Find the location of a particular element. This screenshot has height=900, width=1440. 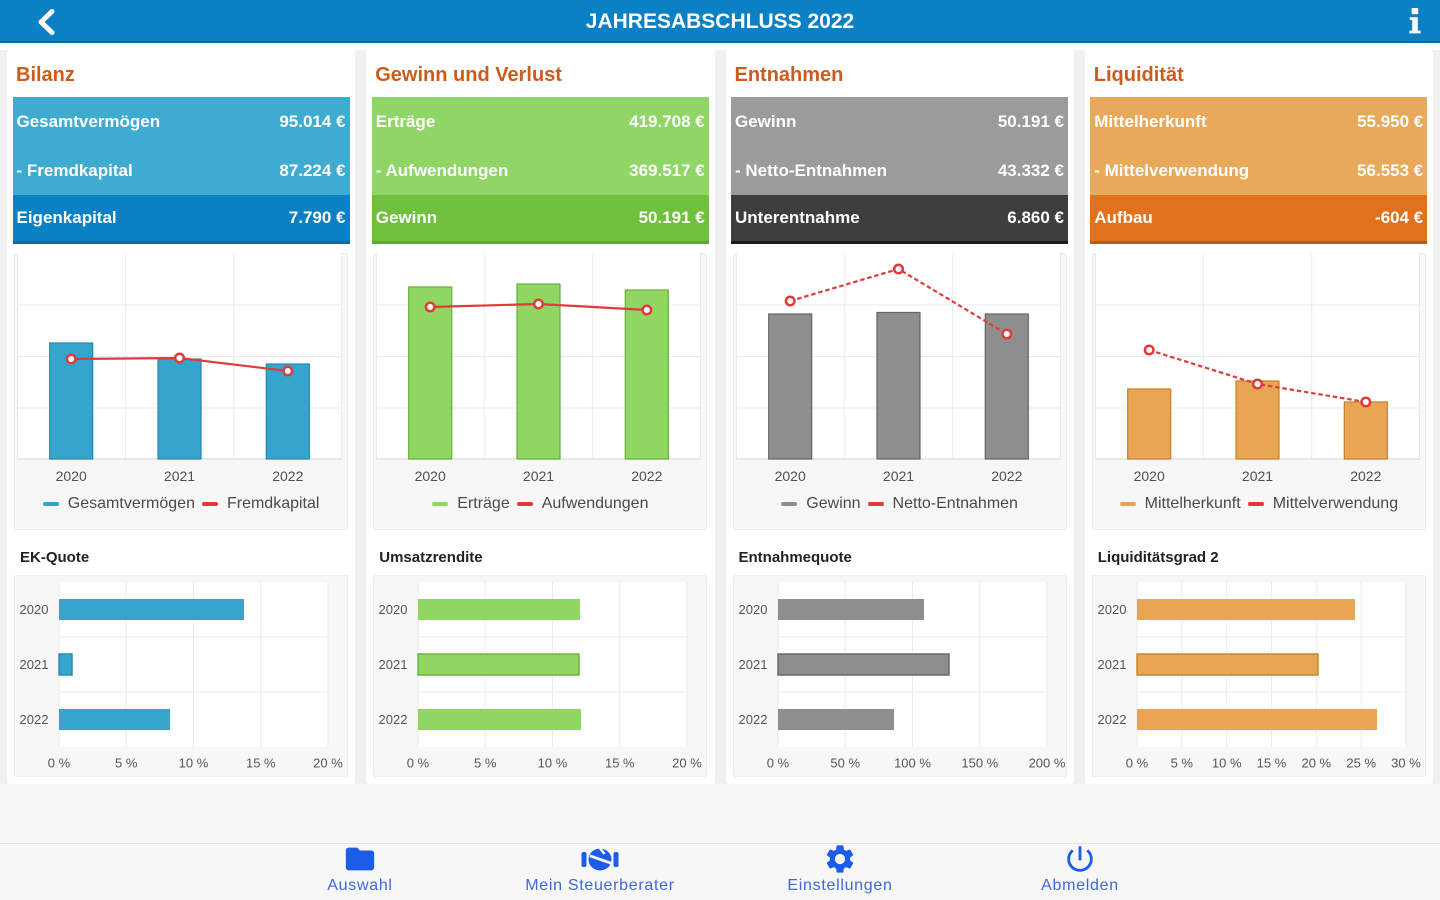

svg-text: 30 % is located at coordinates (1406, 763).